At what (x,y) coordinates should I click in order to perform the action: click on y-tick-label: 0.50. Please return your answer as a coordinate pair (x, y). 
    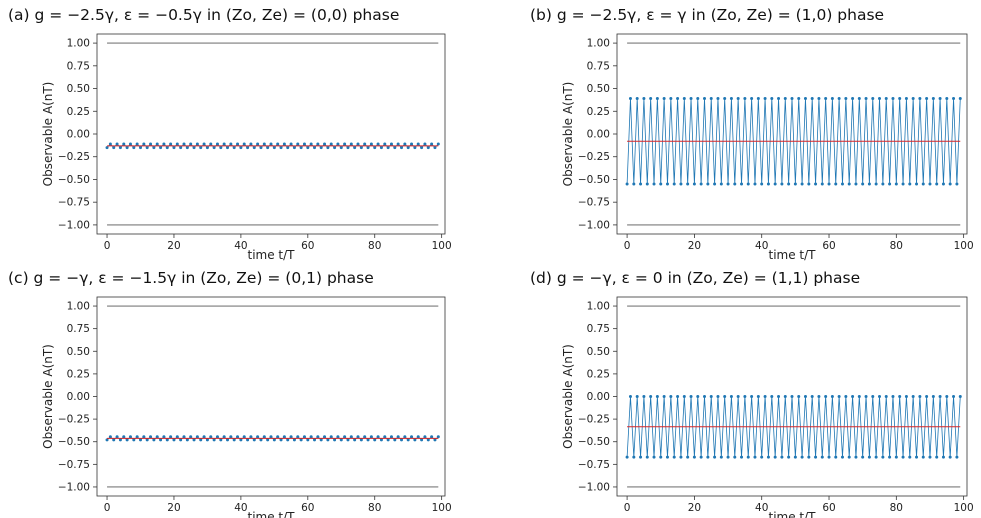
    Looking at the image, I should click on (598, 89).